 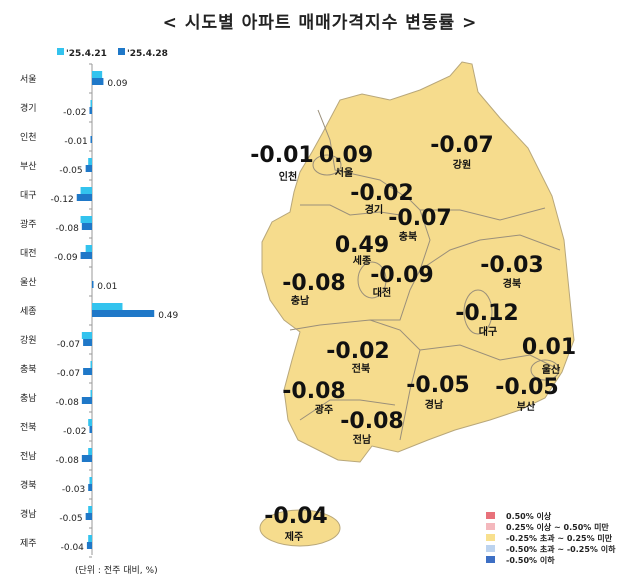 I want to click on category-label: 경기, so click(x=28, y=108).